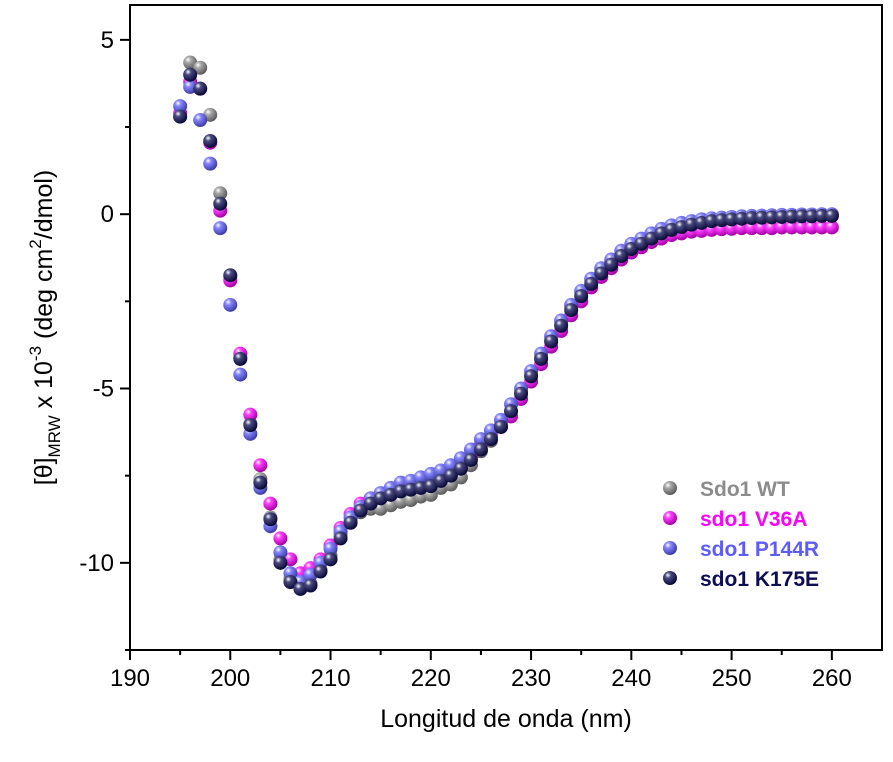 The width and height of the screenshot is (893, 762). Describe the element at coordinates (753, 519) in the screenshot. I see `legend-label: sdo1 V36A` at that location.